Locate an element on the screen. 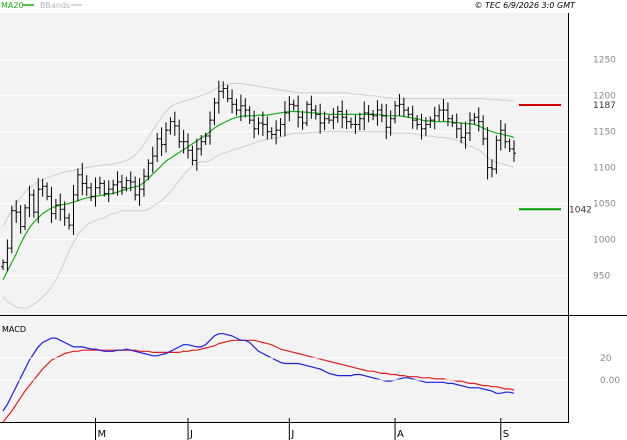 The width and height of the screenshot is (627, 440). macd-line is located at coordinates (258, 372).